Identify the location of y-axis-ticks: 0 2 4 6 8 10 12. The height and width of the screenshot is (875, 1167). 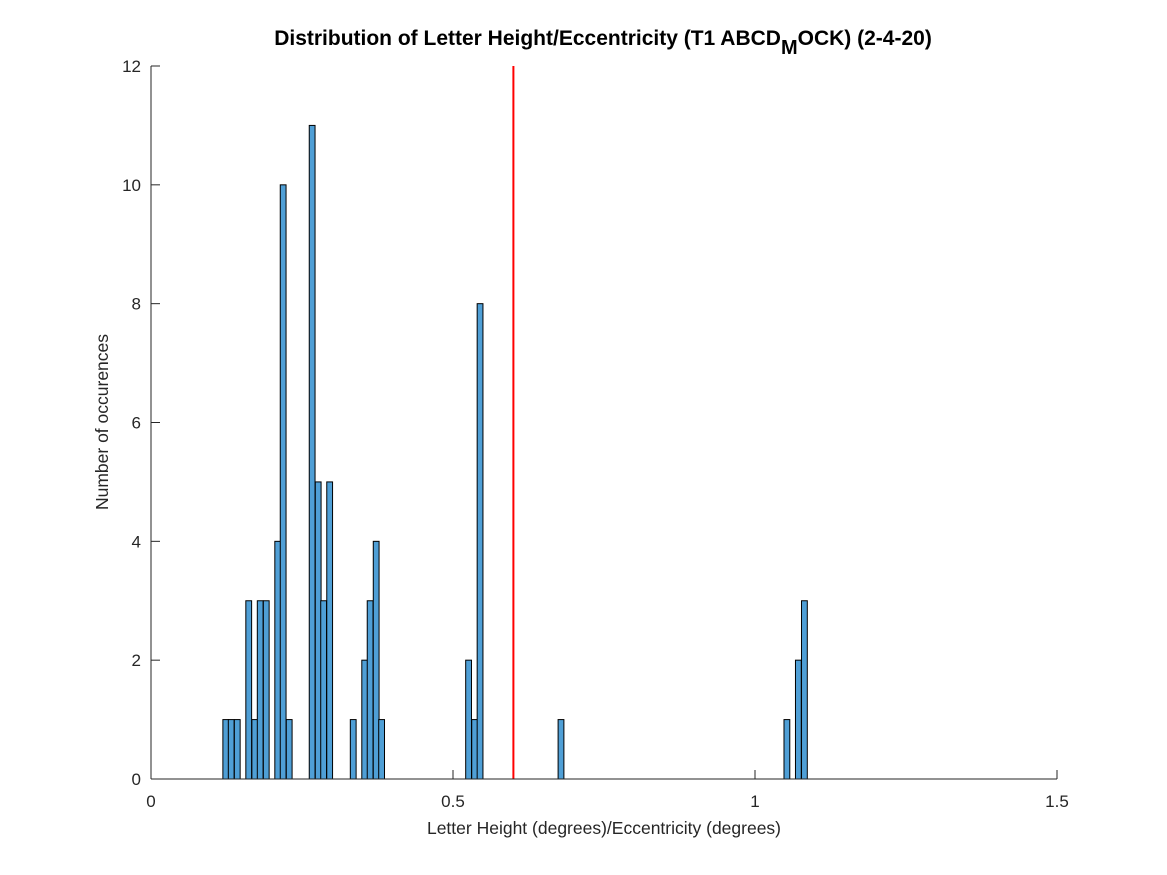
(141, 423).